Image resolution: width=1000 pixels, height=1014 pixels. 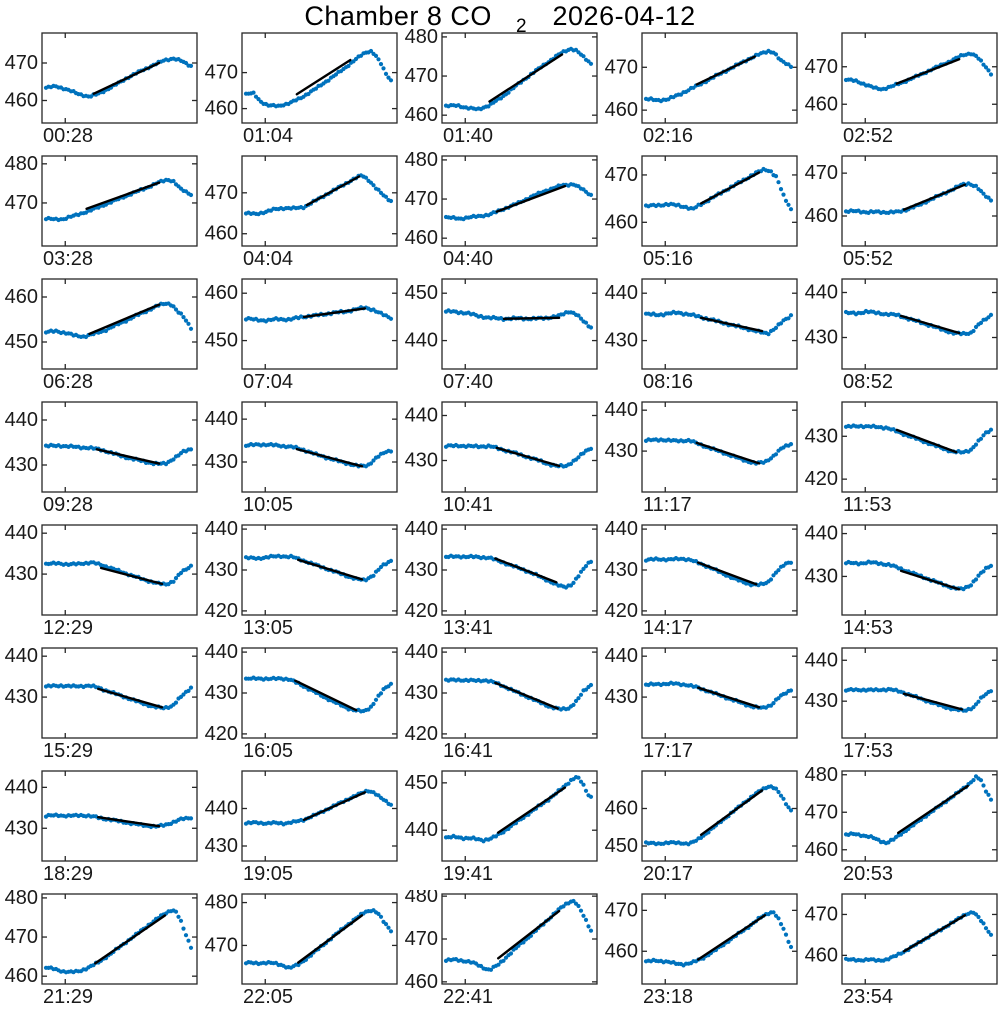 I want to click on mini-chart: 460 470 480 01:40, so click(x=501, y=86).